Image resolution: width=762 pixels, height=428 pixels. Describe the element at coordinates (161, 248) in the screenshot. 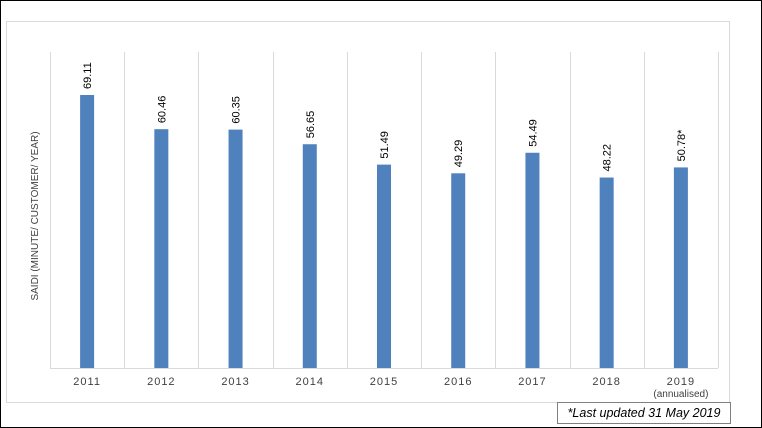

I see `bar-2012` at that location.